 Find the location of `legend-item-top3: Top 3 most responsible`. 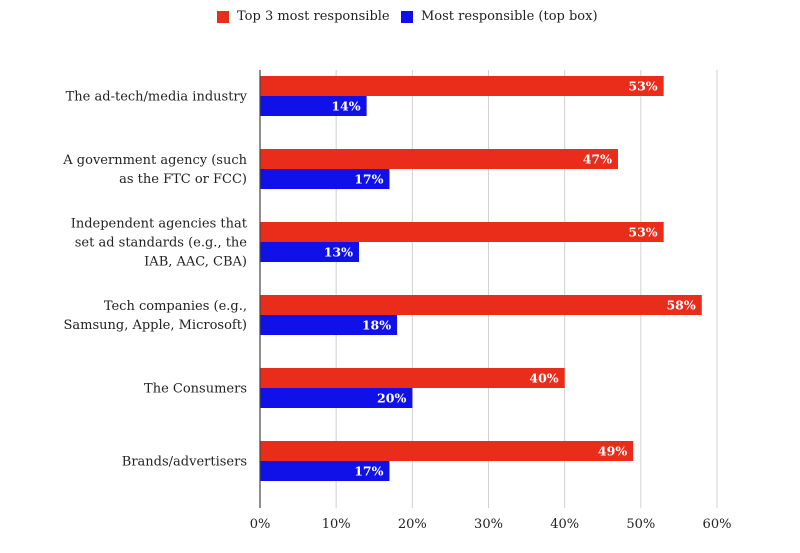

legend-item-top3: Top 3 most responsible is located at coordinates (303, 16).